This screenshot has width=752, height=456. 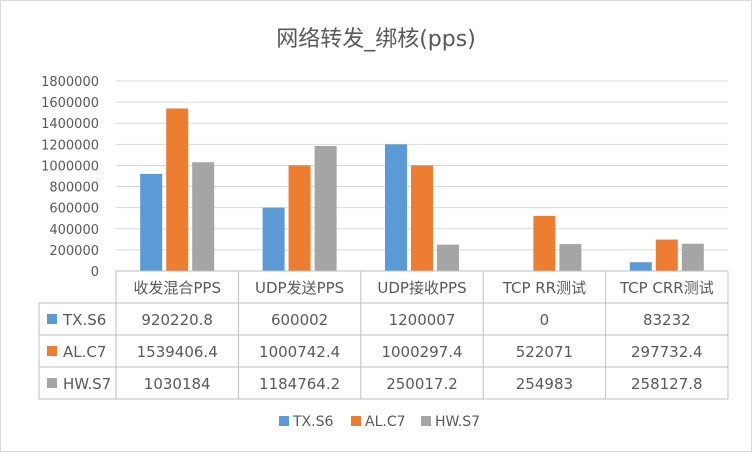 What do you see at coordinates (74, 188) in the screenshot?
I see `y-tick-label: 800000` at bounding box center [74, 188].